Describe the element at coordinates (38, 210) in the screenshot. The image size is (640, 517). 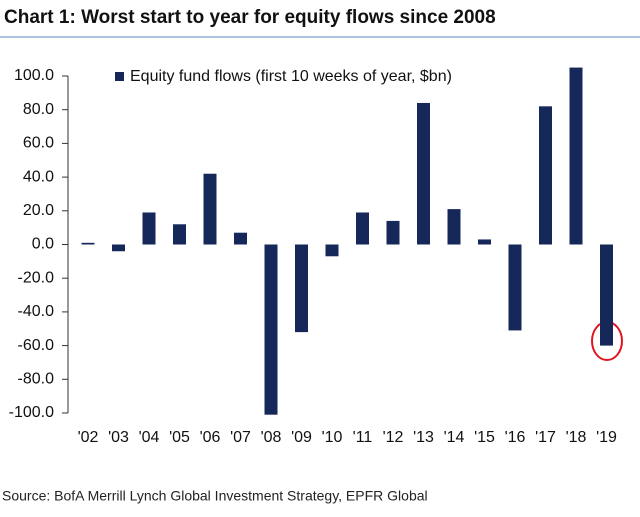
I see `y-tick-label: 20.0` at that location.